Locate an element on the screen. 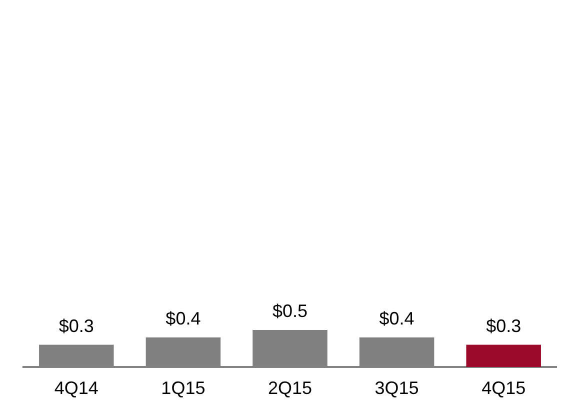  x-tick-label: 2Q15 is located at coordinates (290, 388).